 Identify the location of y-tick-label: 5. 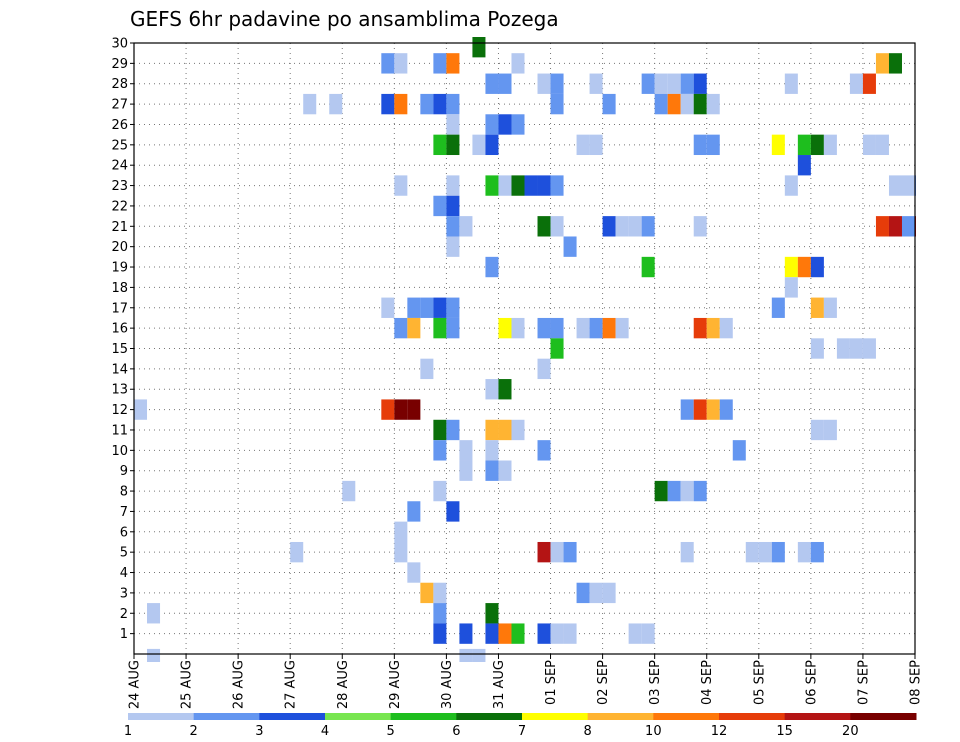
(124, 553).